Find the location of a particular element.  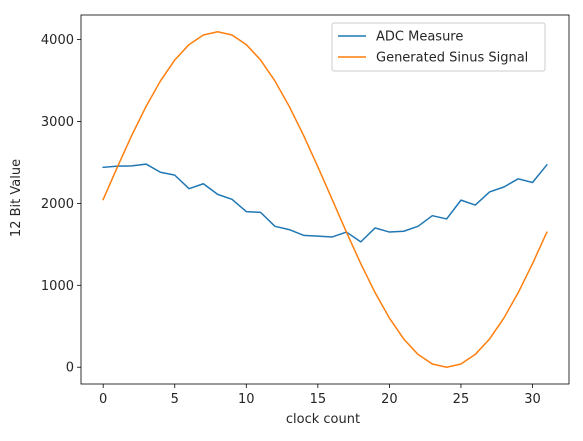

x-tick-label: 0 is located at coordinates (103, 399).